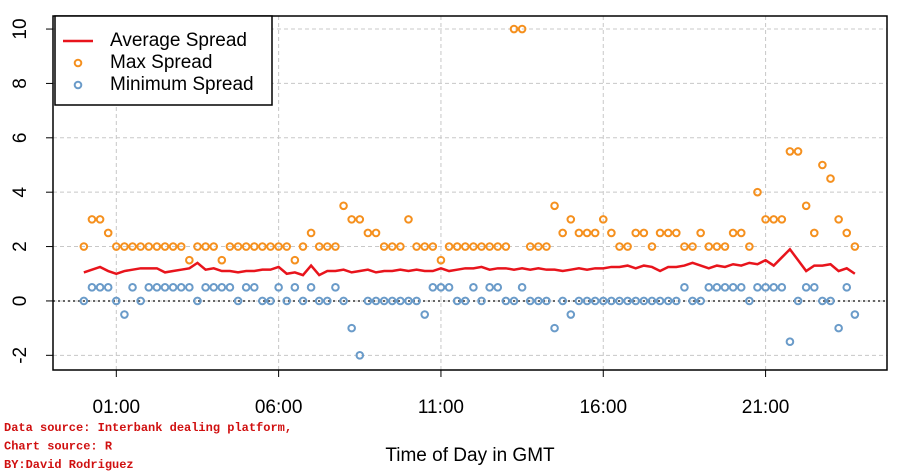 The height and width of the screenshot is (475, 898). I want to click on x-tick-label: 11:00, so click(441, 407).